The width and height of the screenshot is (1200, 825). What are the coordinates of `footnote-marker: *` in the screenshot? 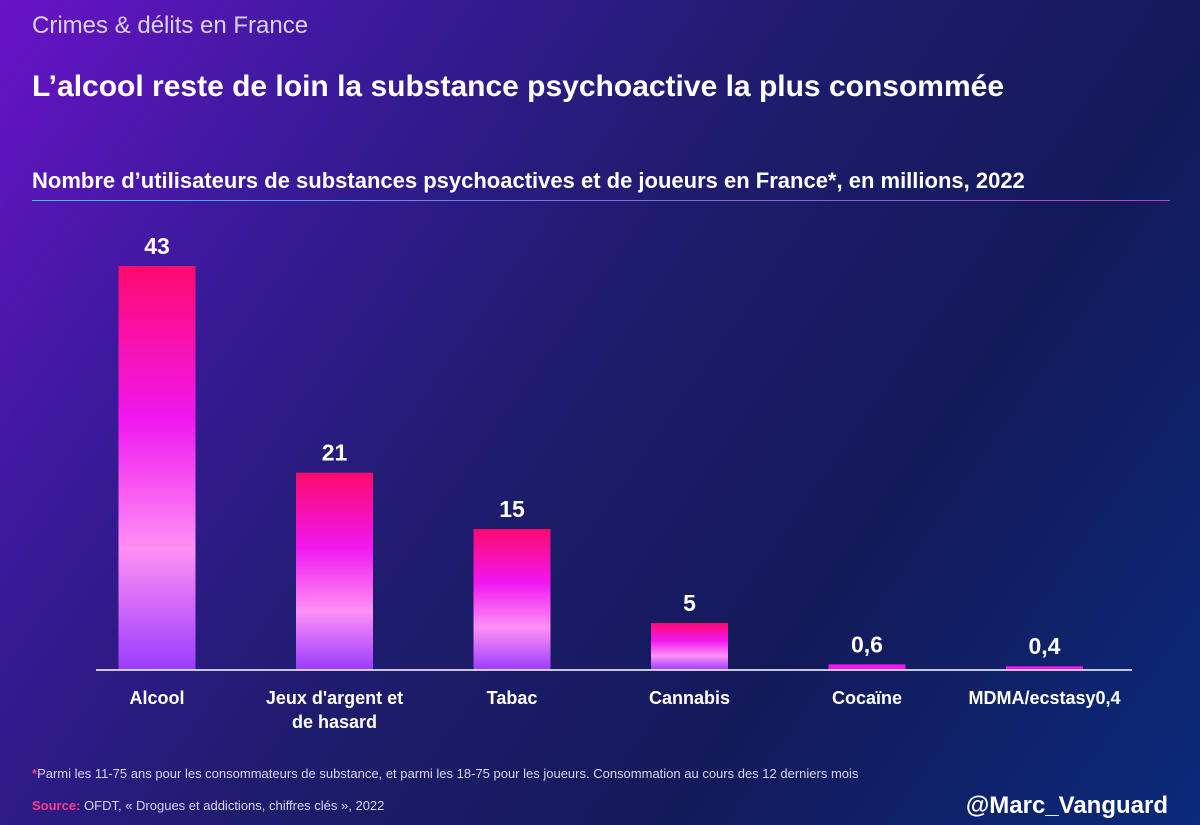 It's located at (35, 773).